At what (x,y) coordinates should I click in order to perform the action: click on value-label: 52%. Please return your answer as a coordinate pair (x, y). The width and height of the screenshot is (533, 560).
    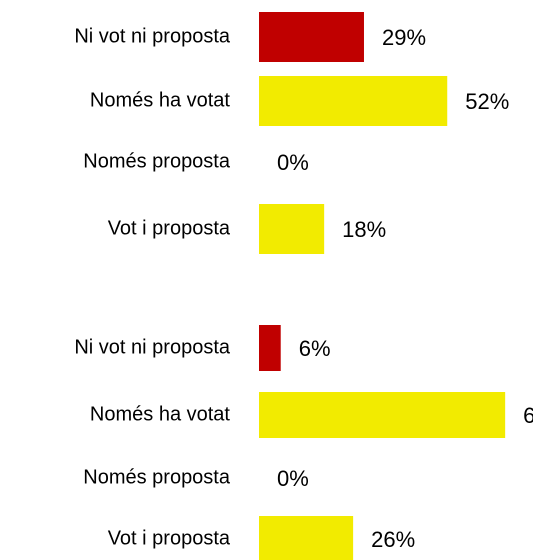
    Looking at the image, I should click on (487, 101).